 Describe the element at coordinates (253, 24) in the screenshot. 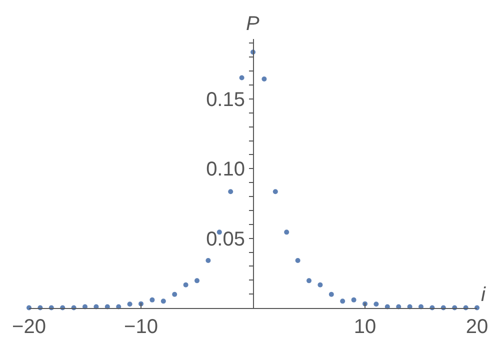

I see `y-axis-title: P` at that location.